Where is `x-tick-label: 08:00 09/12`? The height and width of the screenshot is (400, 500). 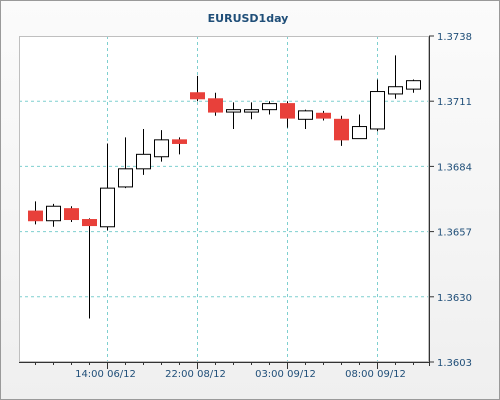
x-tick-label: 08:00 09/12 is located at coordinates (375, 374).